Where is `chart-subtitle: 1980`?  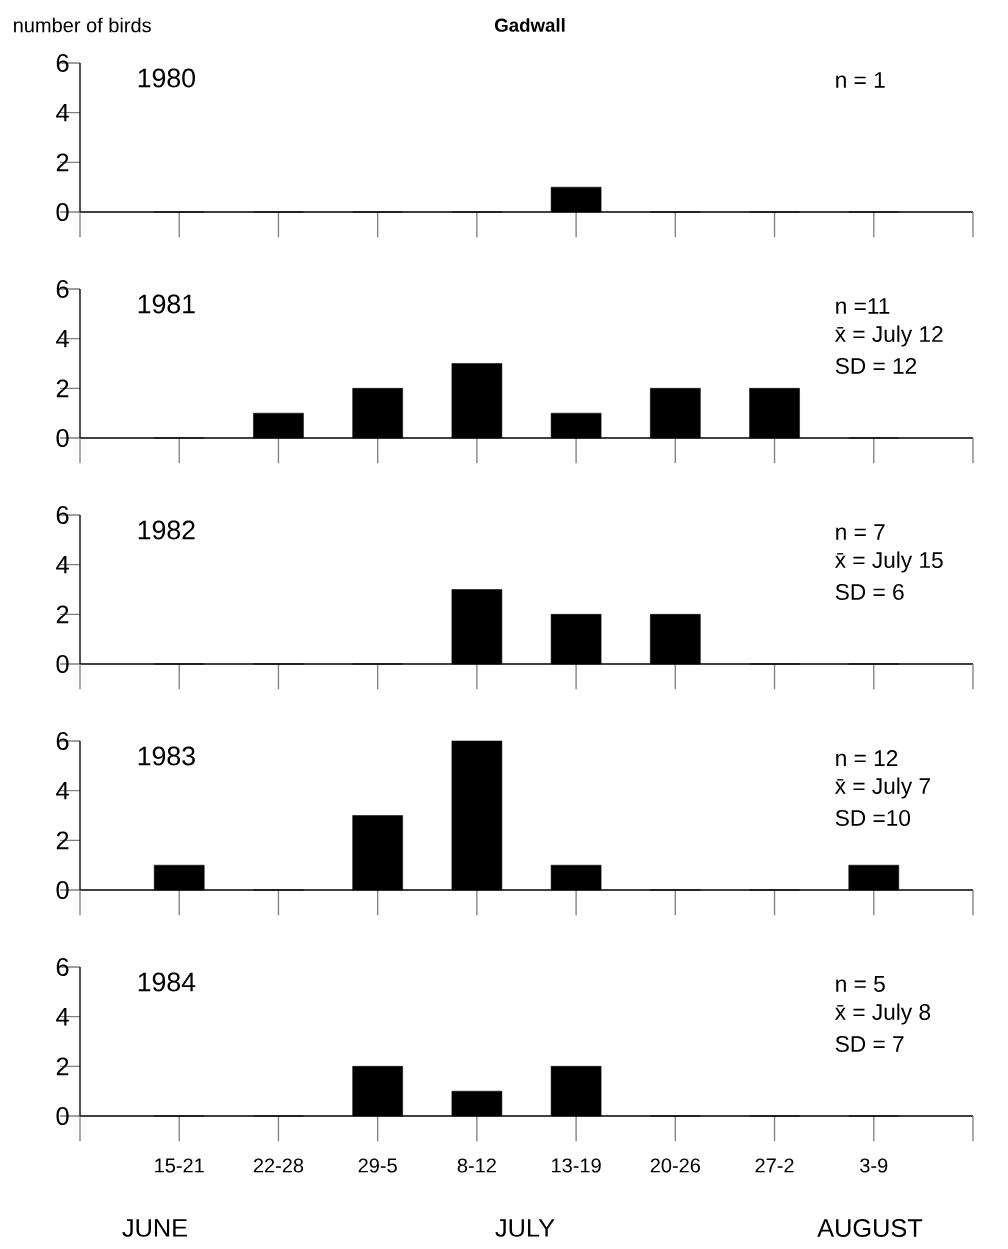
chart-subtitle: 1980 is located at coordinates (166, 78).